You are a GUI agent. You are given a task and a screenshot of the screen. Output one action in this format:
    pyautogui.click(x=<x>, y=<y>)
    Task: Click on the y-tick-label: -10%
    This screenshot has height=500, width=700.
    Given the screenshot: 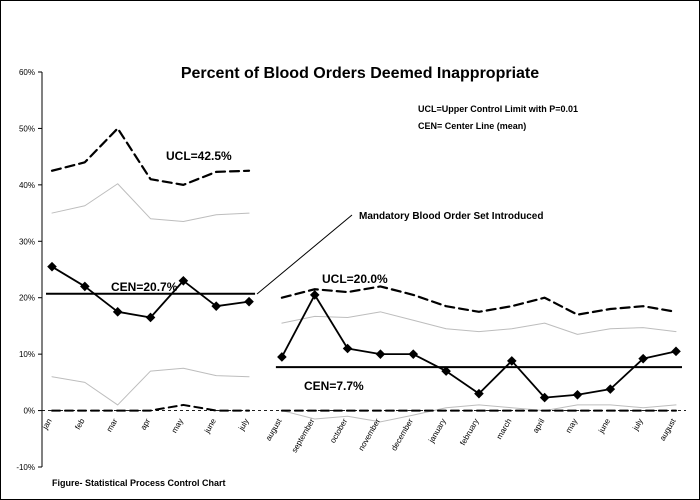 What is the action you would take?
    pyautogui.click(x=25, y=467)
    